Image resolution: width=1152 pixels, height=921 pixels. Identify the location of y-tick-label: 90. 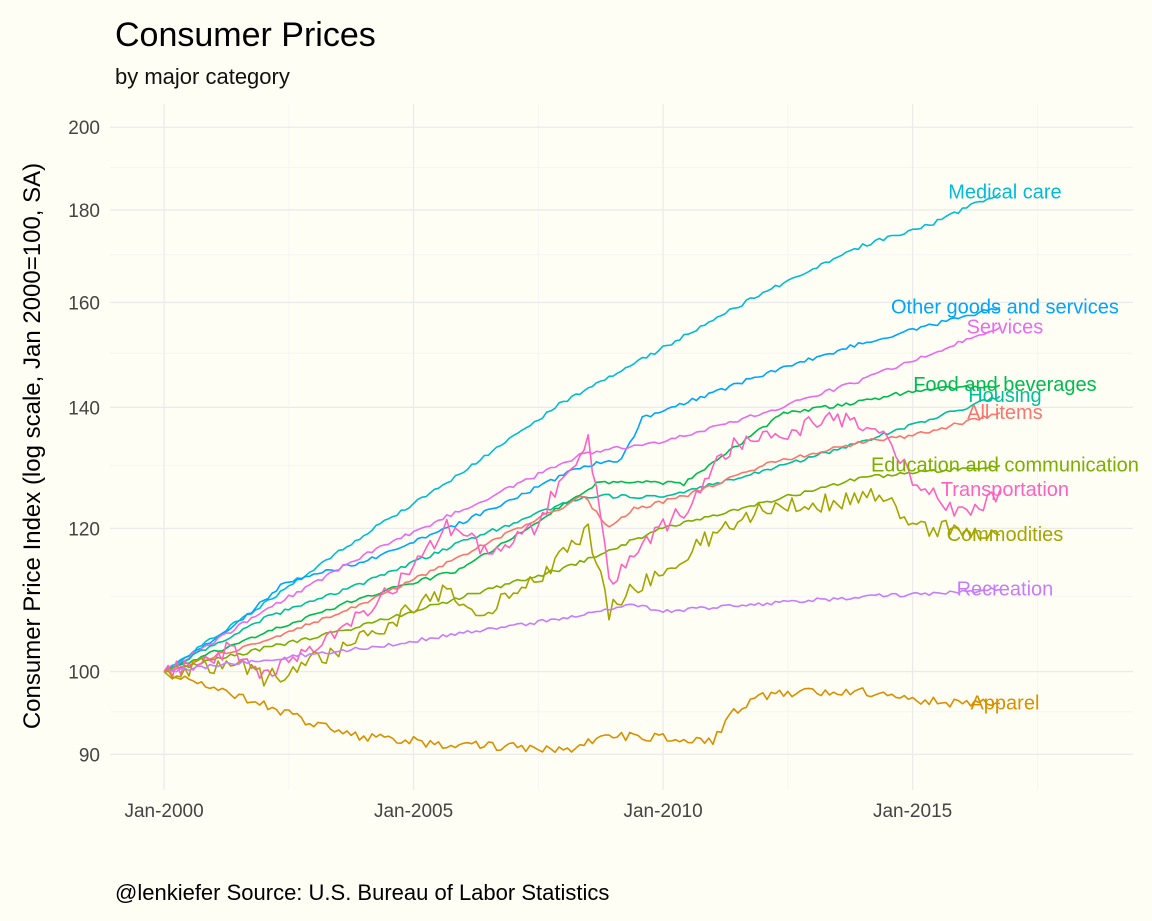
(89, 755).